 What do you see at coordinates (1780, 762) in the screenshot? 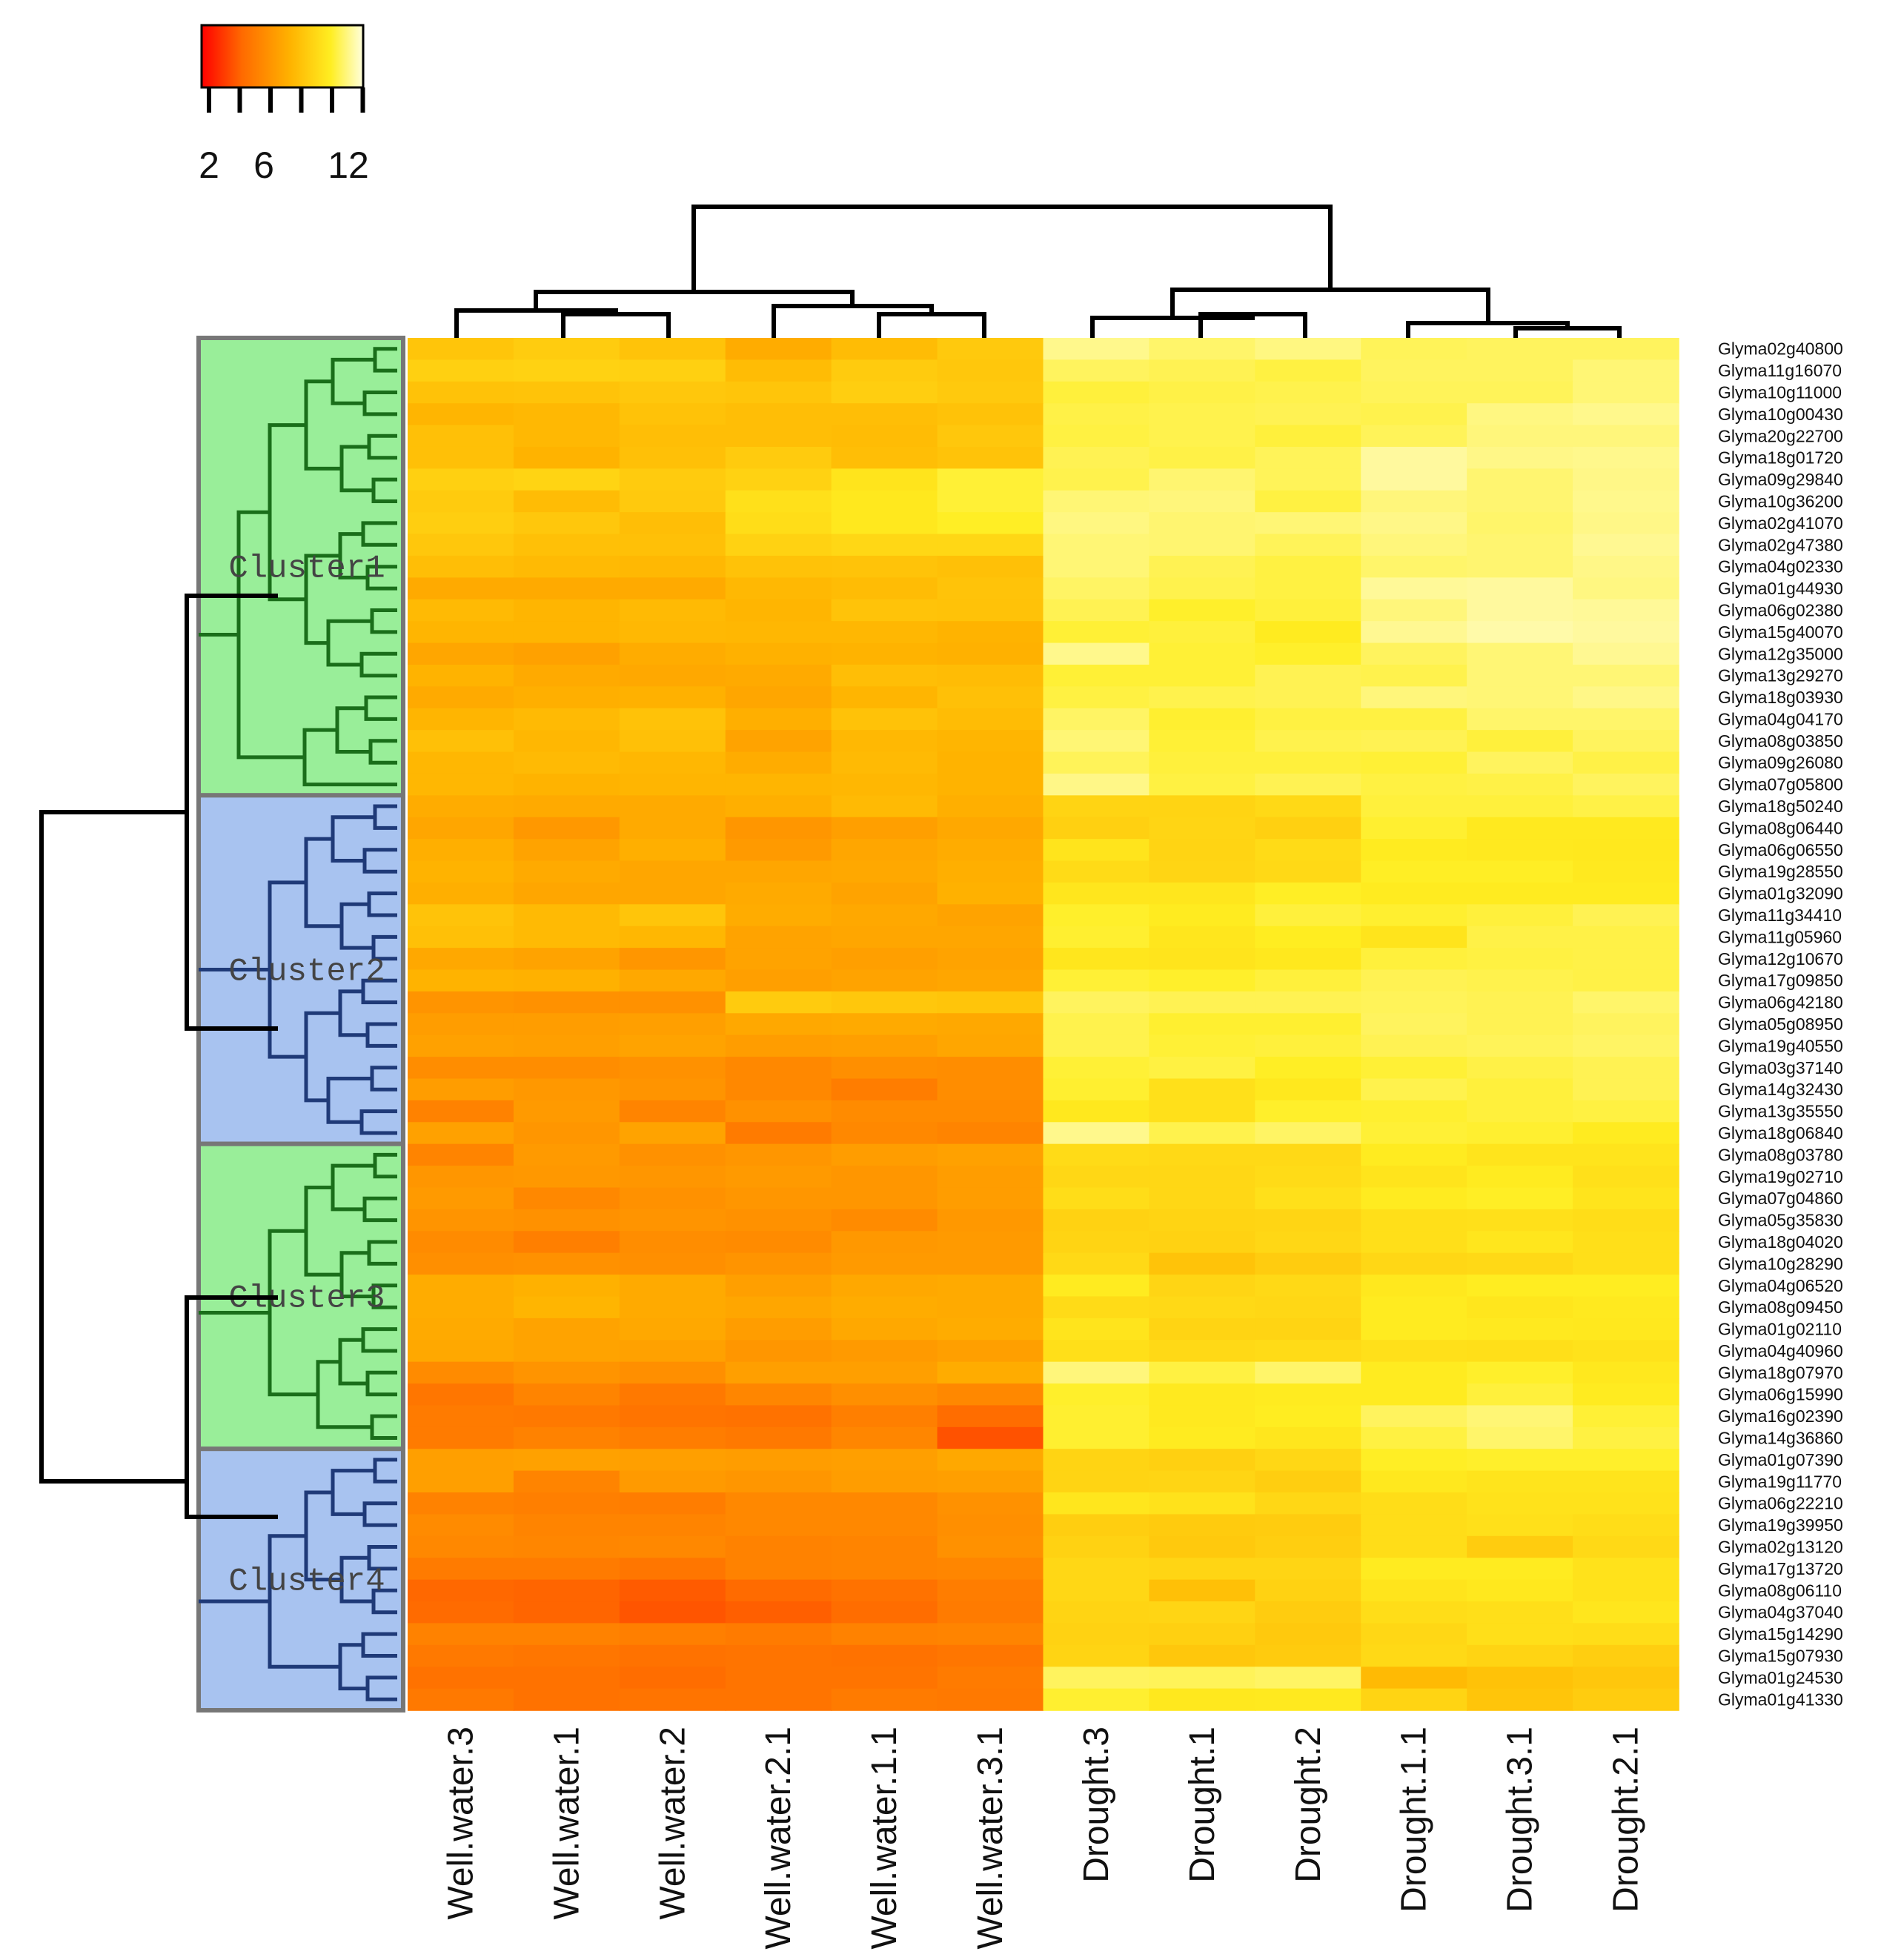
I see `row-label: Glyma09g26080` at bounding box center [1780, 762].